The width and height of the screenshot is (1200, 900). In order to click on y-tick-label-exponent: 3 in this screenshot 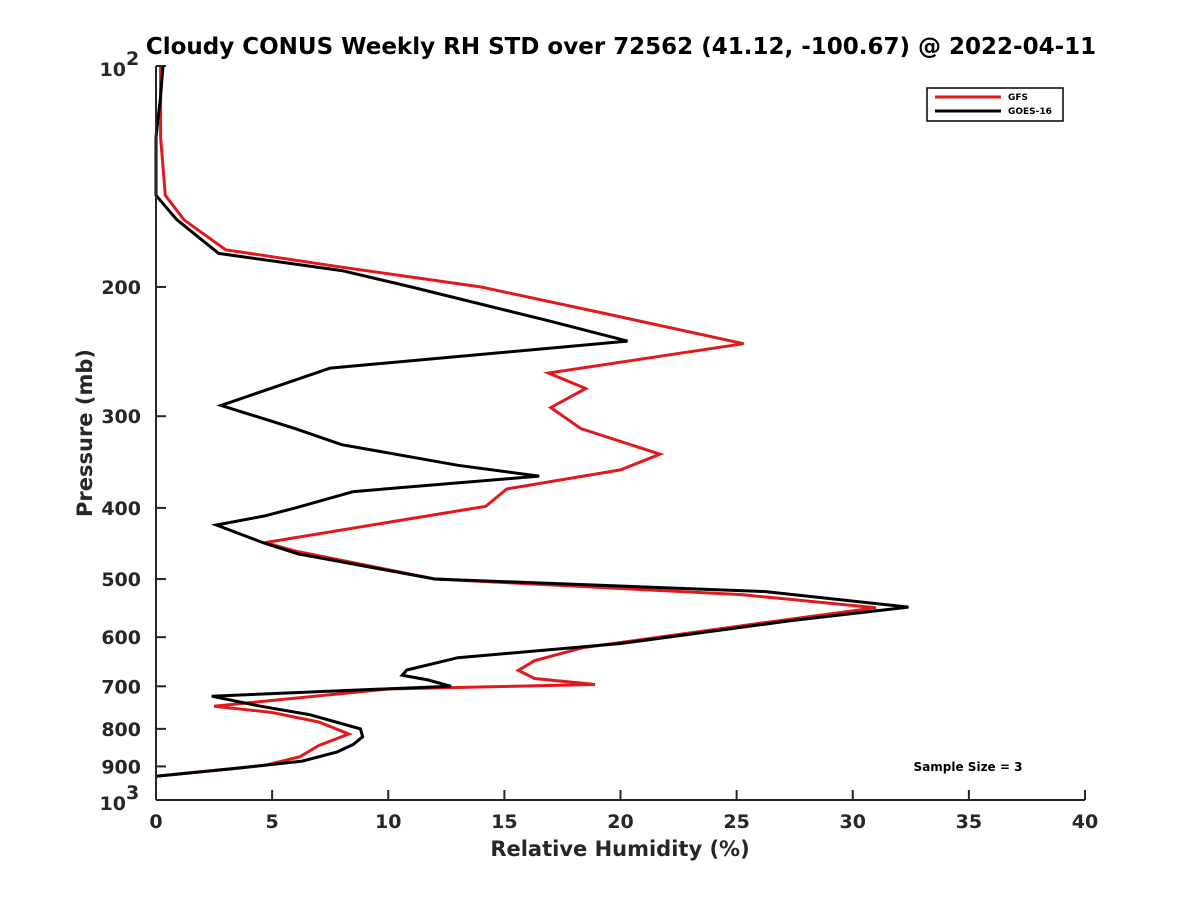, I will do `click(132, 793)`.